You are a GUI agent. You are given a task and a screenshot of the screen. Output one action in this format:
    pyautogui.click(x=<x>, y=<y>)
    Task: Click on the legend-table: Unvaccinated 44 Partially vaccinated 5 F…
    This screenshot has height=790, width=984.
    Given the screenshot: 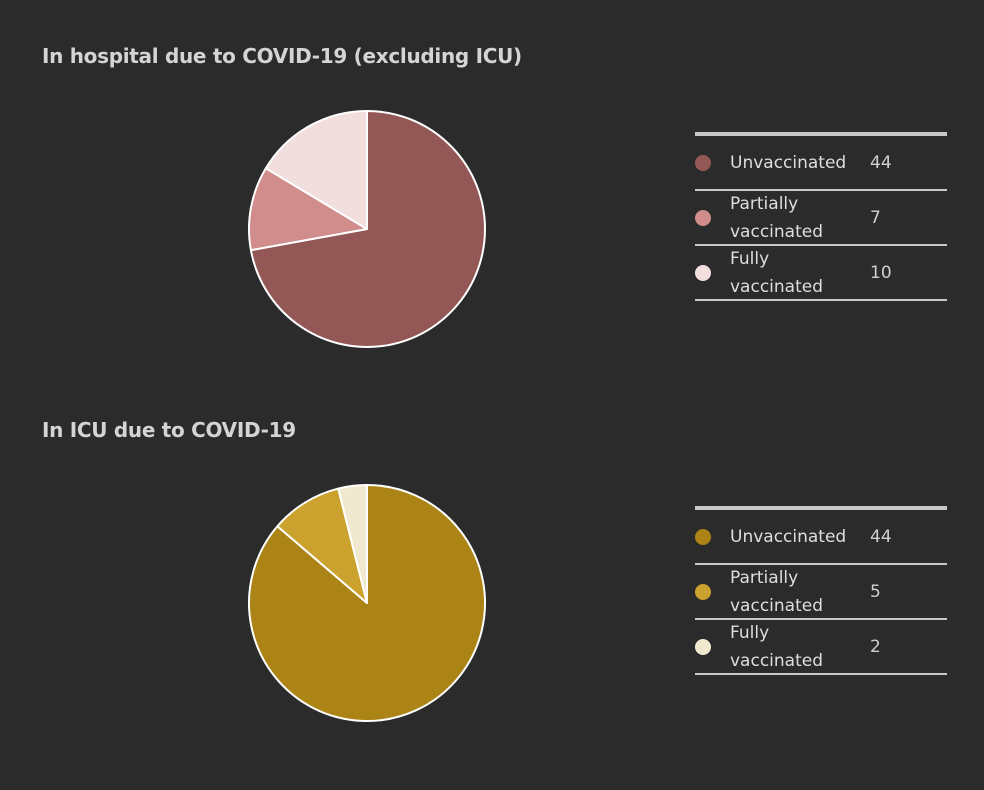 What is the action you would take?
    pyautogui.click(x=821, y=590)
    